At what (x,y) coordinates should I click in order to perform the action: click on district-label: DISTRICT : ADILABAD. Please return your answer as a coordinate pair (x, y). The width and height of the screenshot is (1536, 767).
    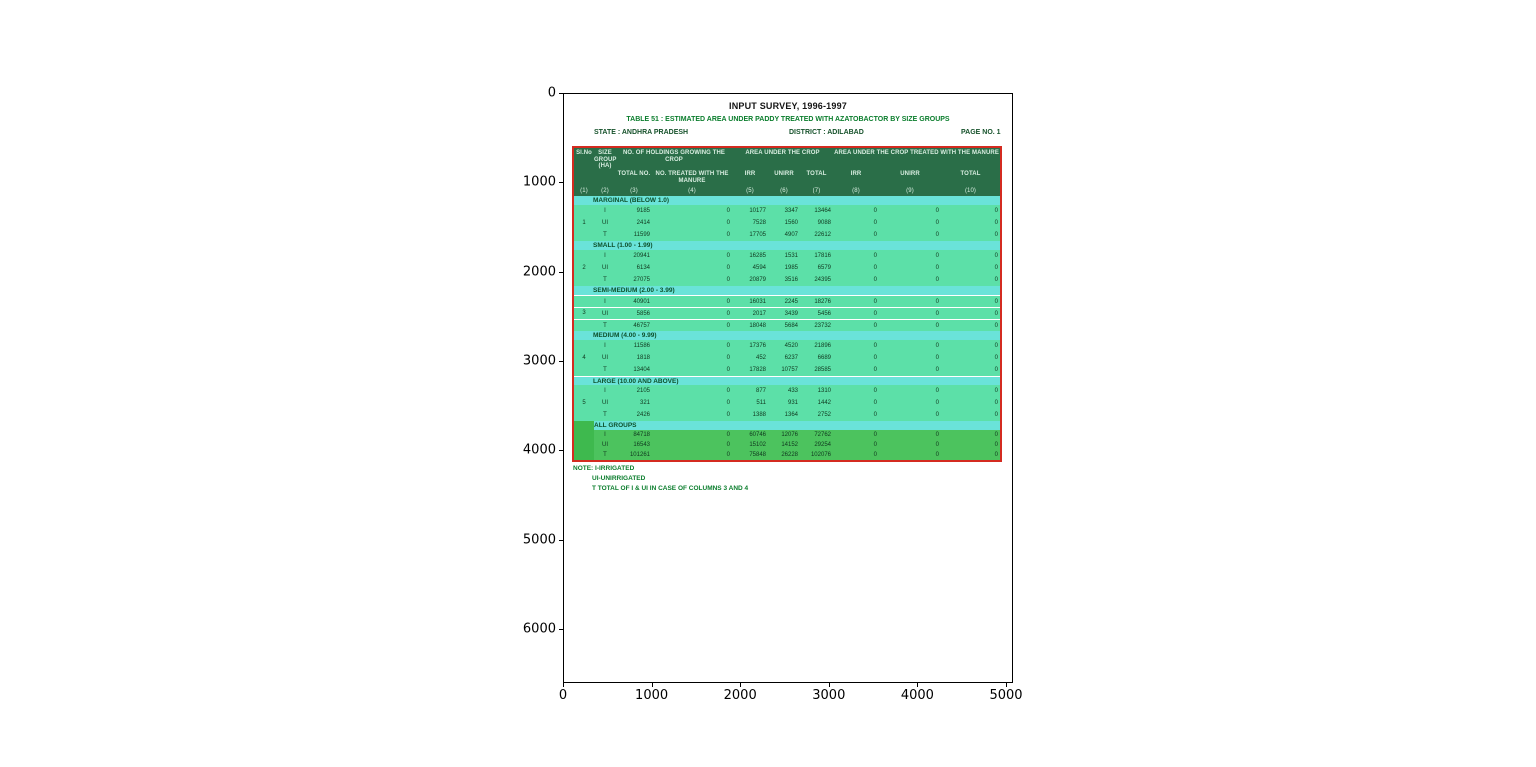
    Looking at the image, I should click on (826, 132).